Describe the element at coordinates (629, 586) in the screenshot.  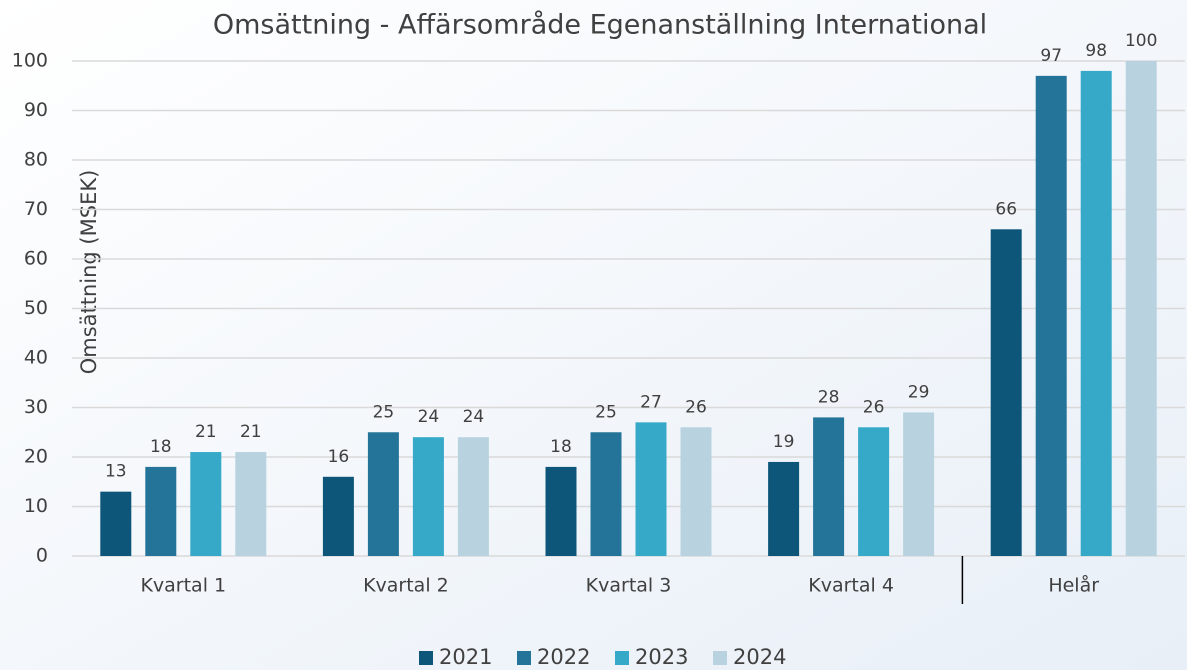
I see `x-tick-label: Kvartal 3` at that location.